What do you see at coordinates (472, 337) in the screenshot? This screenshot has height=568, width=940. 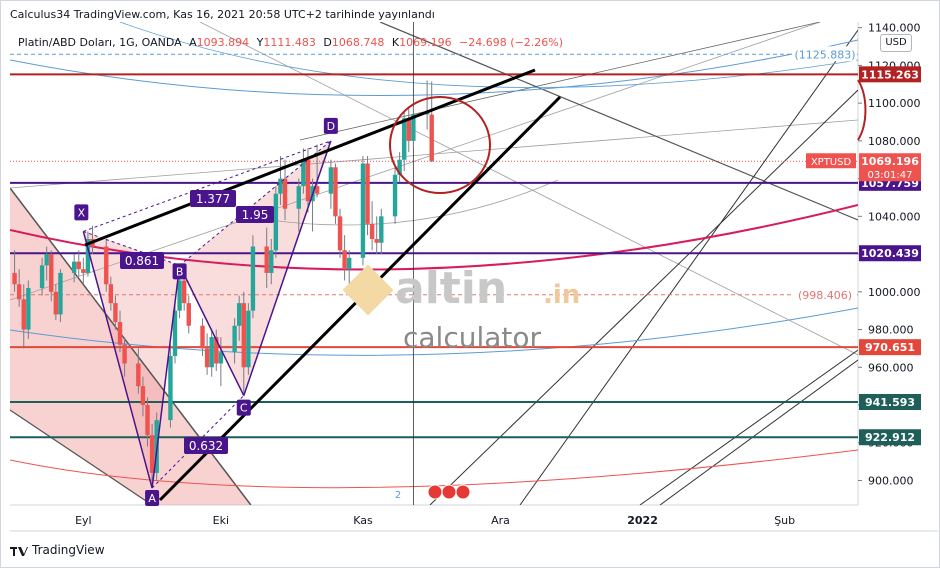 I see `watermark-sub: calculator` at bounding box center [472, 337].